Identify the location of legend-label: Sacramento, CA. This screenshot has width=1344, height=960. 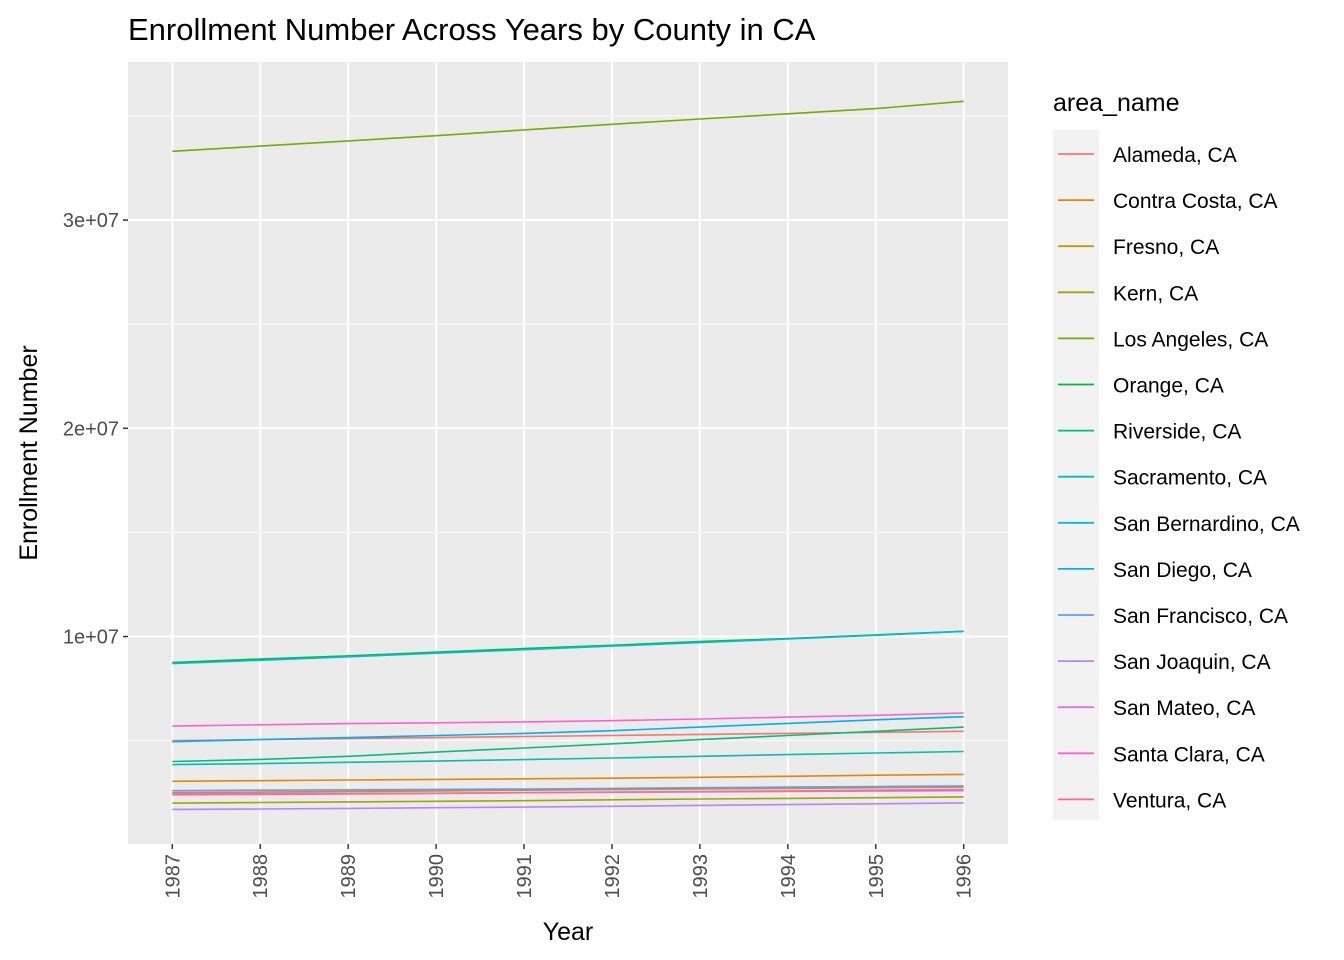
(1190, 478).